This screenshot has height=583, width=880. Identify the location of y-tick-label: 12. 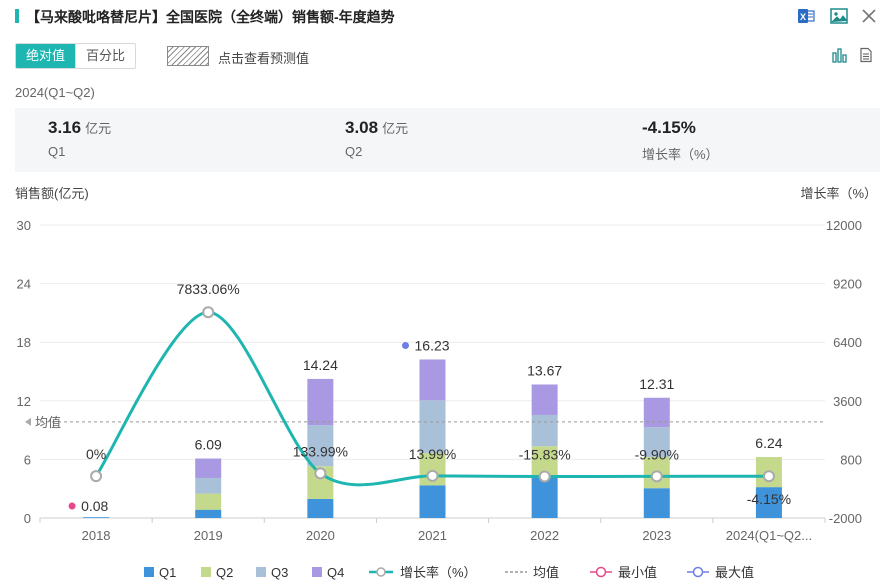
(24, 401).